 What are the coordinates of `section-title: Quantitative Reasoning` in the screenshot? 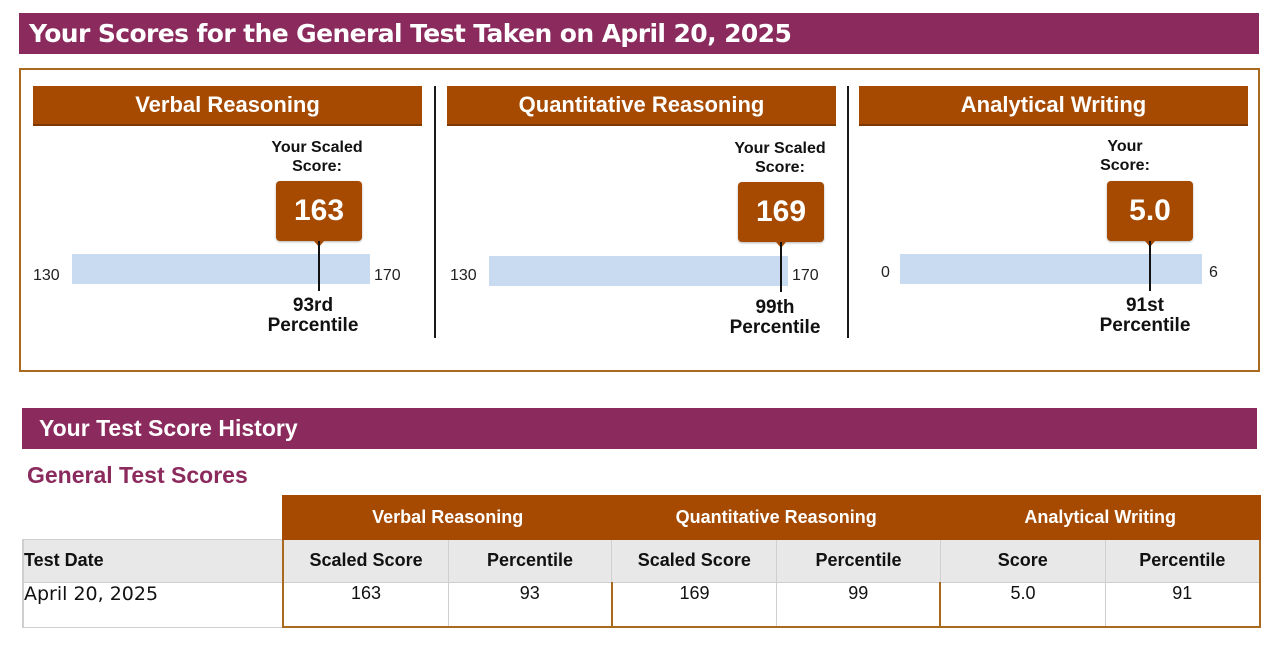 It's located at (641, 104).